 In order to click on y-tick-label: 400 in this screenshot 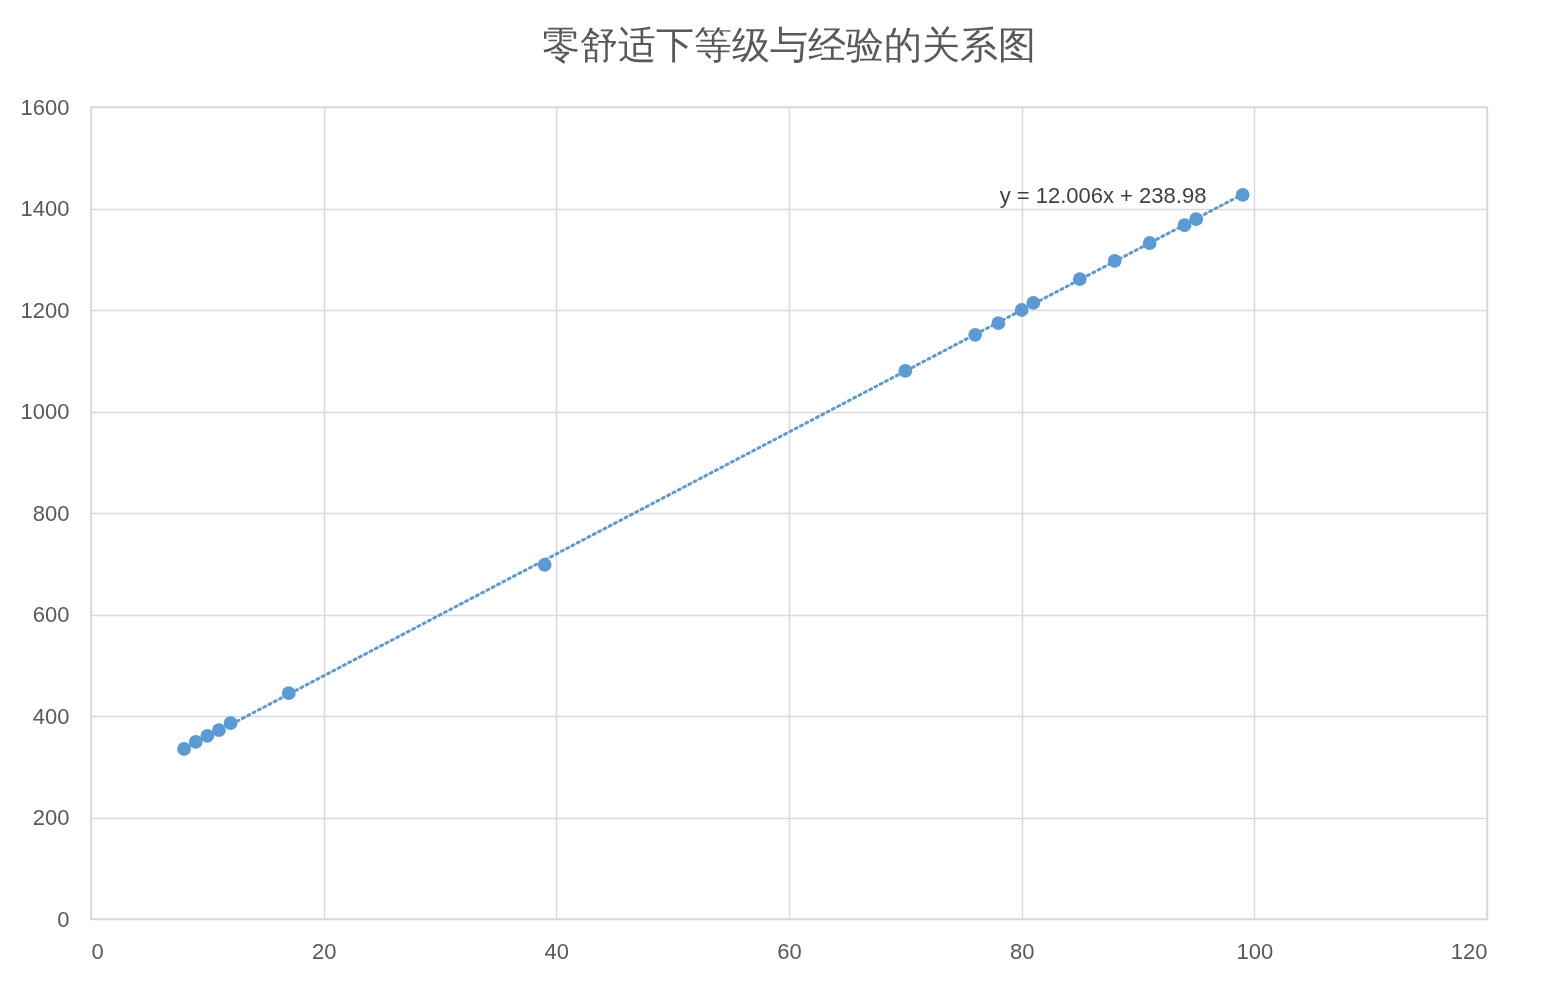, I will do `click(51, 716)`.